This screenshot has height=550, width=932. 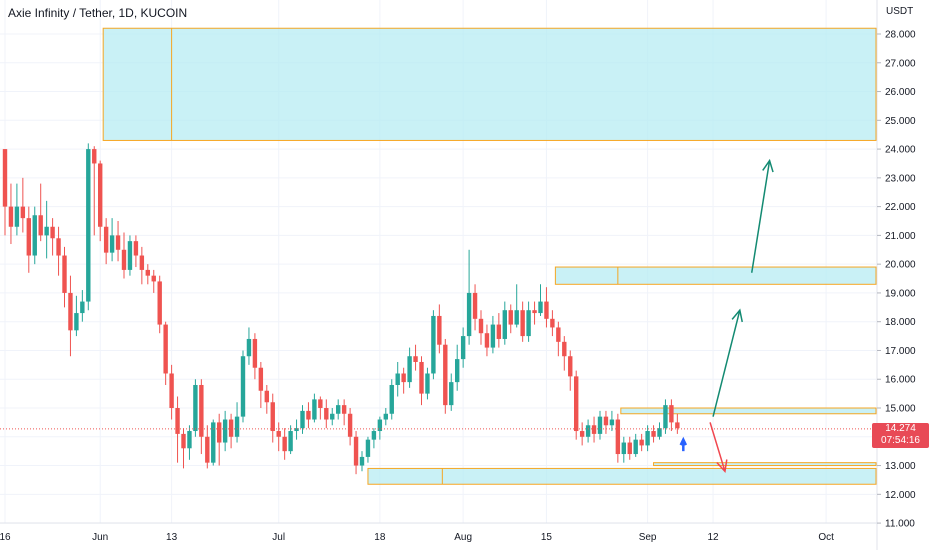 What do you see at coordinates (900, 150) in the screenshot?
I see `y-tick-label: 24.000` at bounding box center [900, 150].